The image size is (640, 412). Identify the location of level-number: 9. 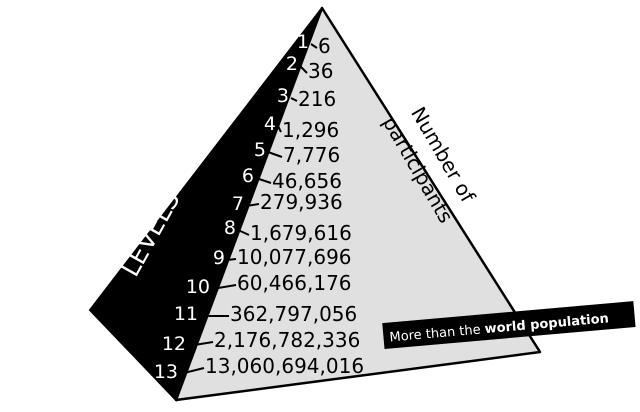
(219, 258).